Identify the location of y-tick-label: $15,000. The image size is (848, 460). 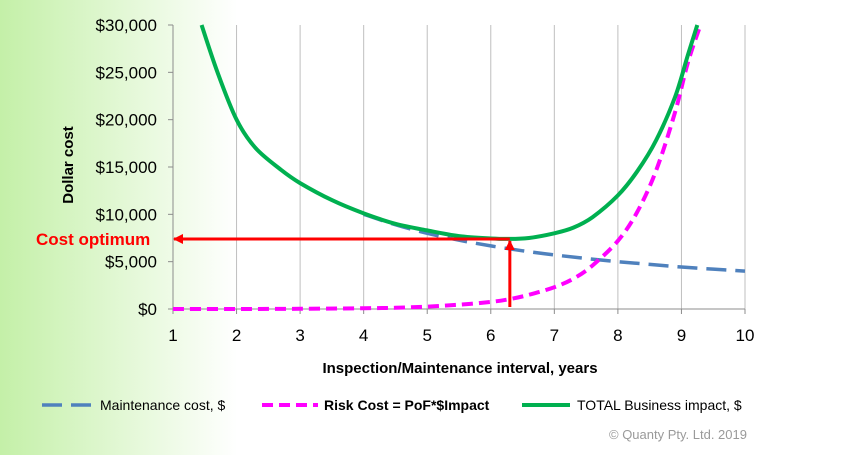
(126, 167).